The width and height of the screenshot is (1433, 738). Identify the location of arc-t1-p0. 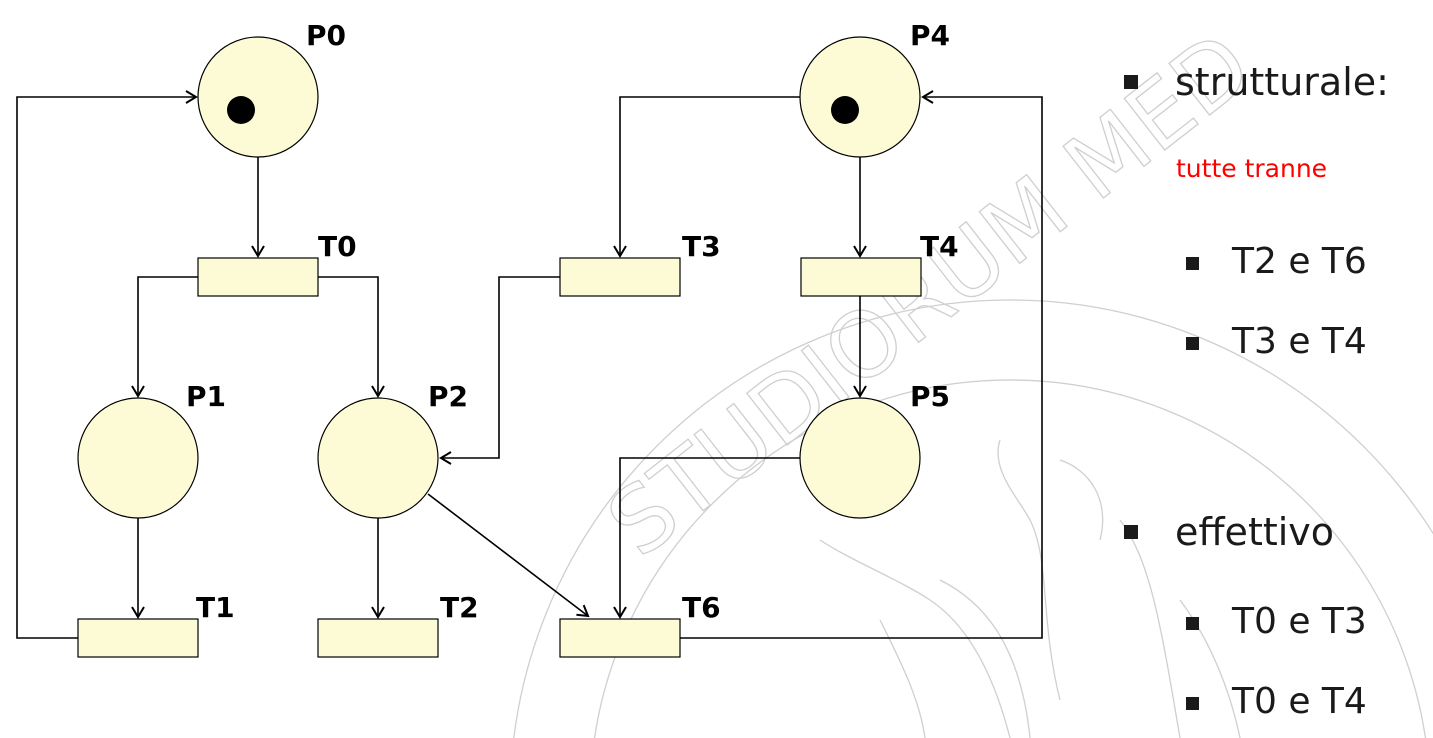
(107, 364).